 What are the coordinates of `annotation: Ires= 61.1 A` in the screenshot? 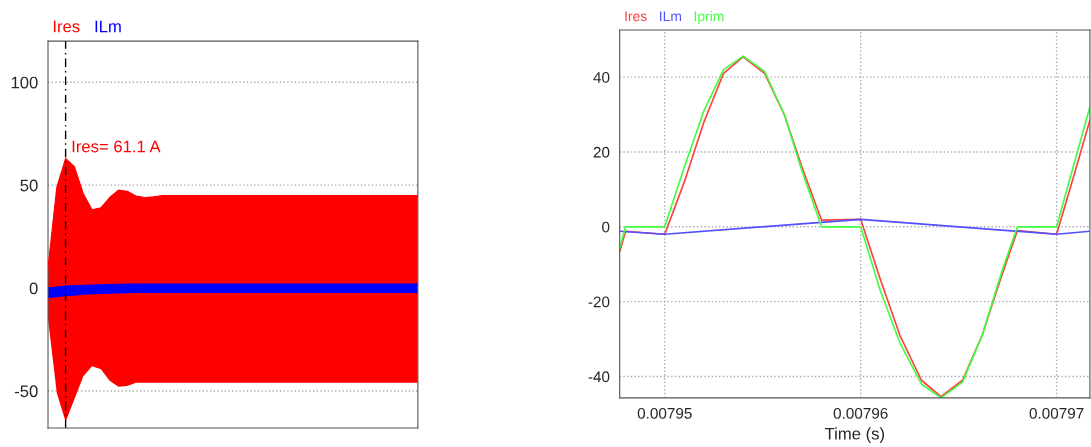 It's located at (116, 146).